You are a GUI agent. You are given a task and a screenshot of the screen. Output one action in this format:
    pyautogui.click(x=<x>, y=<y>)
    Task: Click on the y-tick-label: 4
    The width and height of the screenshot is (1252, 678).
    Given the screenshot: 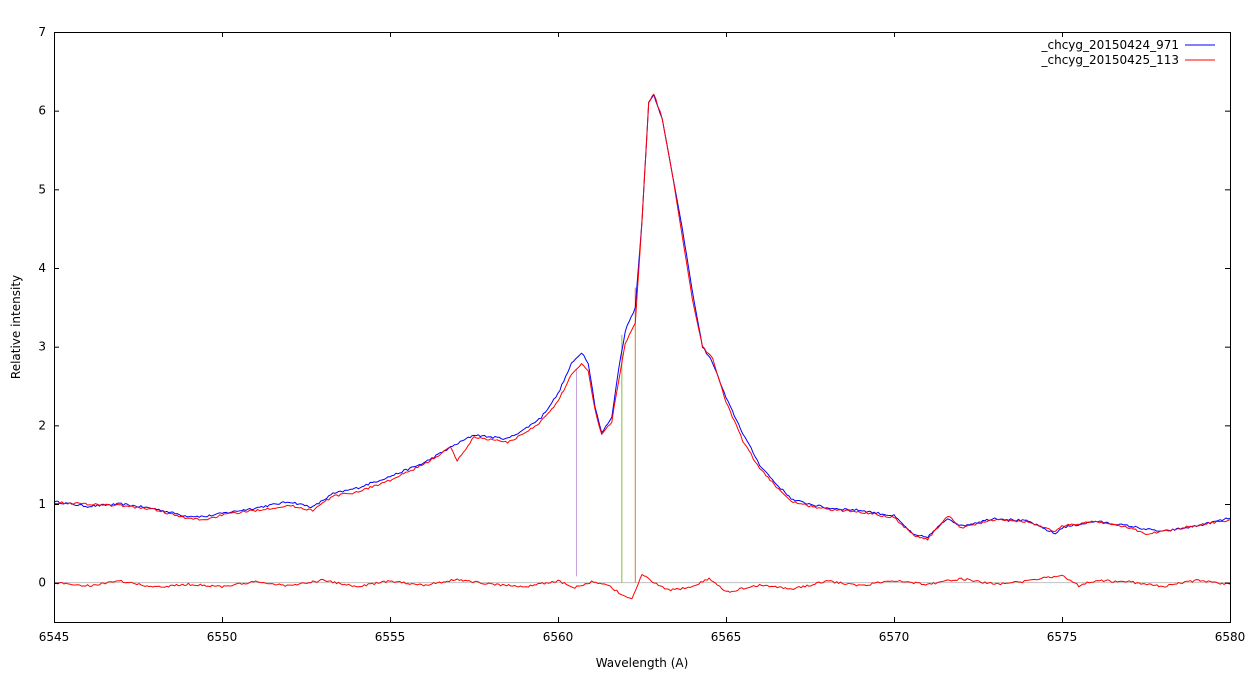 What is the action you would take?
    pyautogui.click(x=42, y=268)
    